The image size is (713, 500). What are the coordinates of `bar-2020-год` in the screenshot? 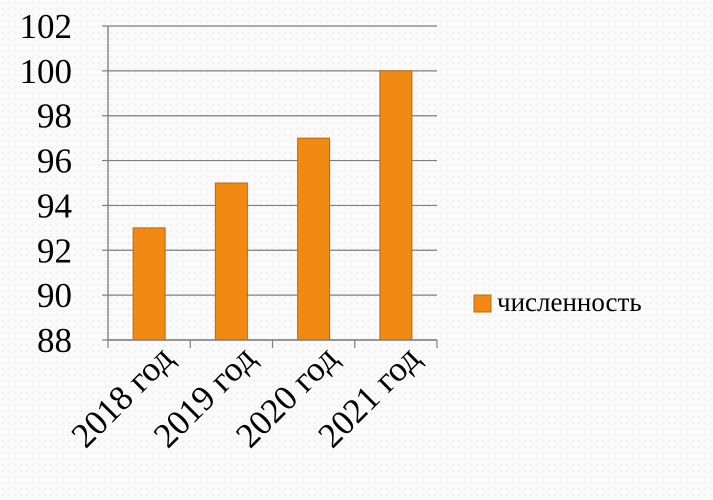 It's located at (314, 239).